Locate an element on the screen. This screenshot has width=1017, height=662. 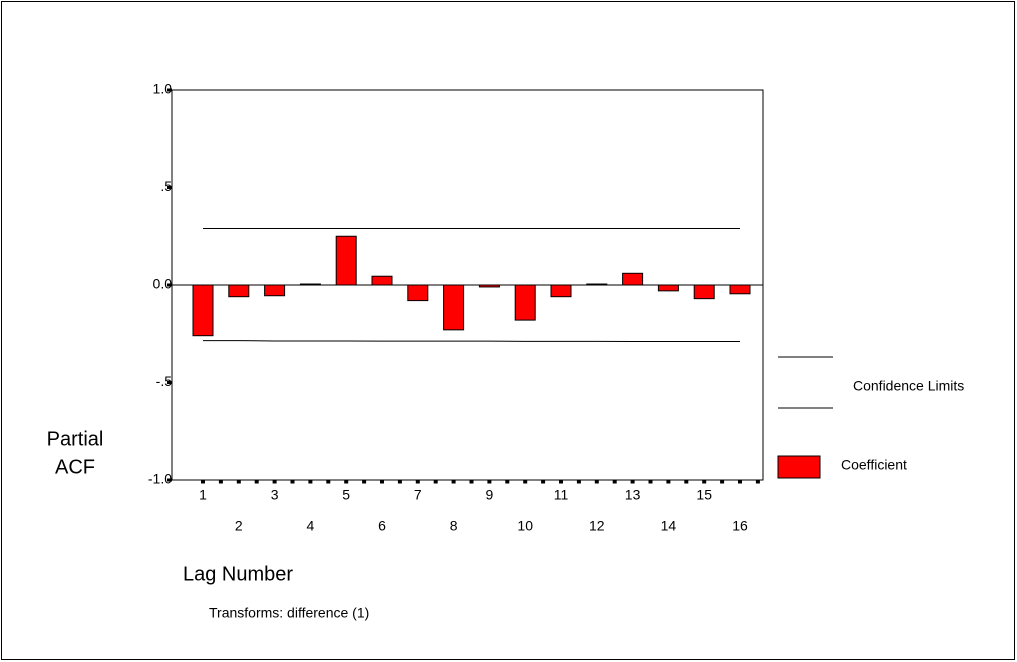
x-tick-label: 12 is located at coordinates (597, 526).